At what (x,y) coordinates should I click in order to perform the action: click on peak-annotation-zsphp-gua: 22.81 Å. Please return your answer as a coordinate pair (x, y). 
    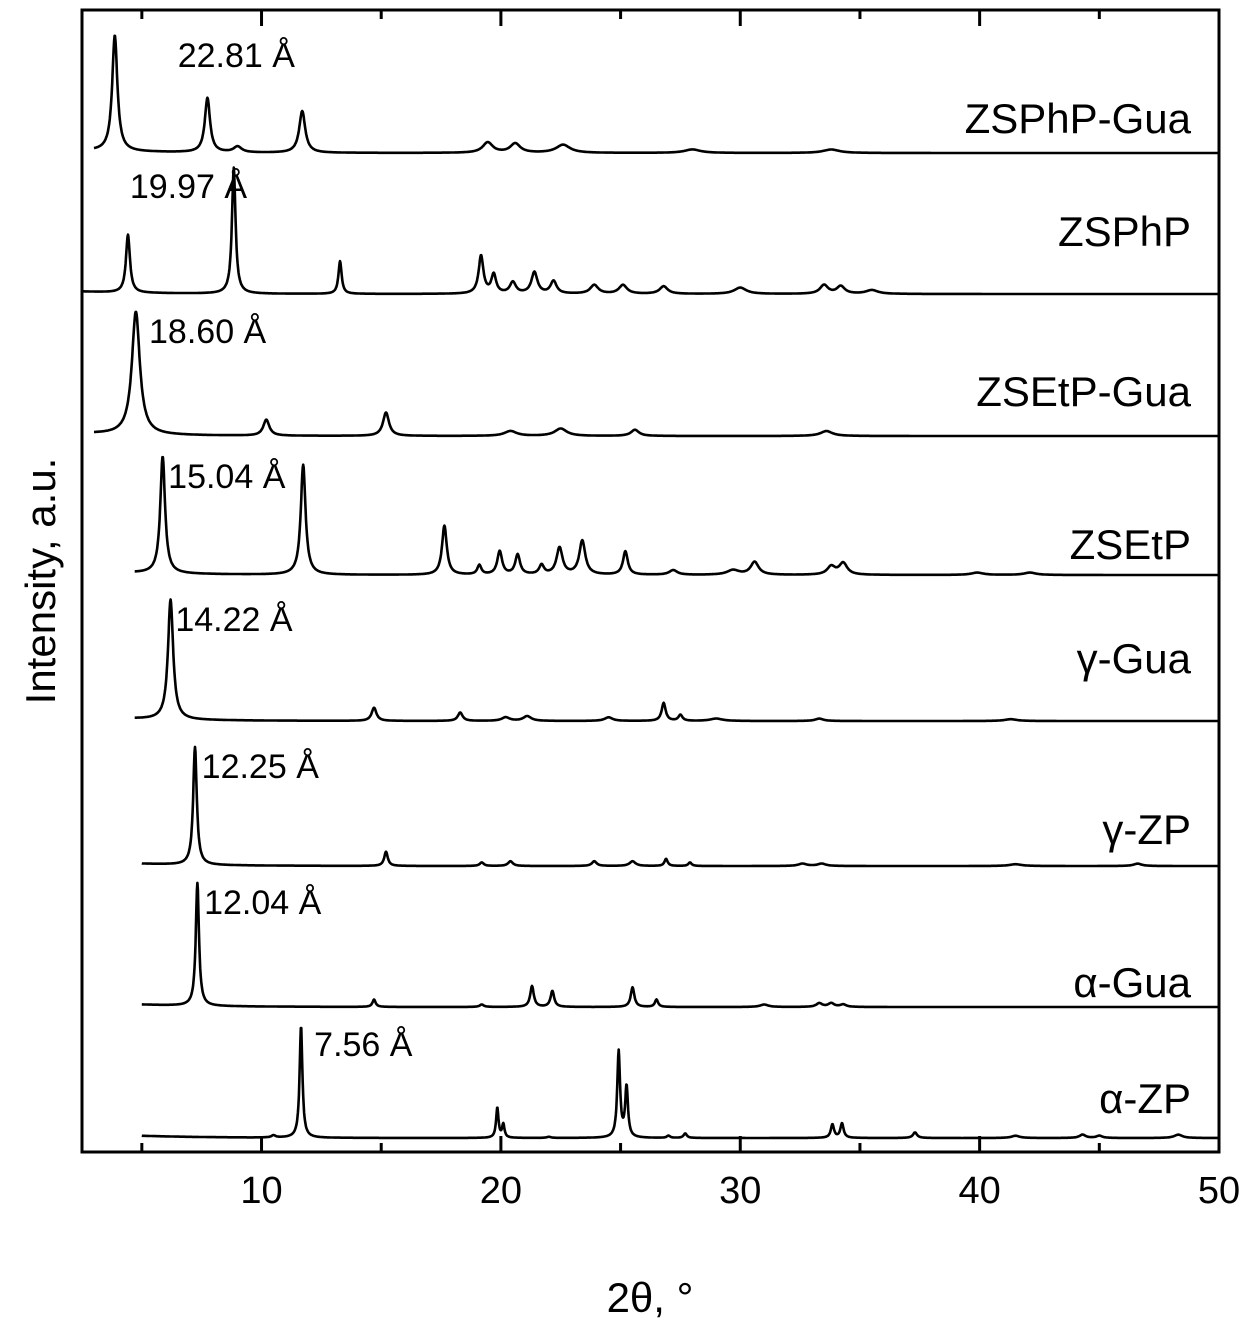
    Looking at the image, I should click on (237, 56).